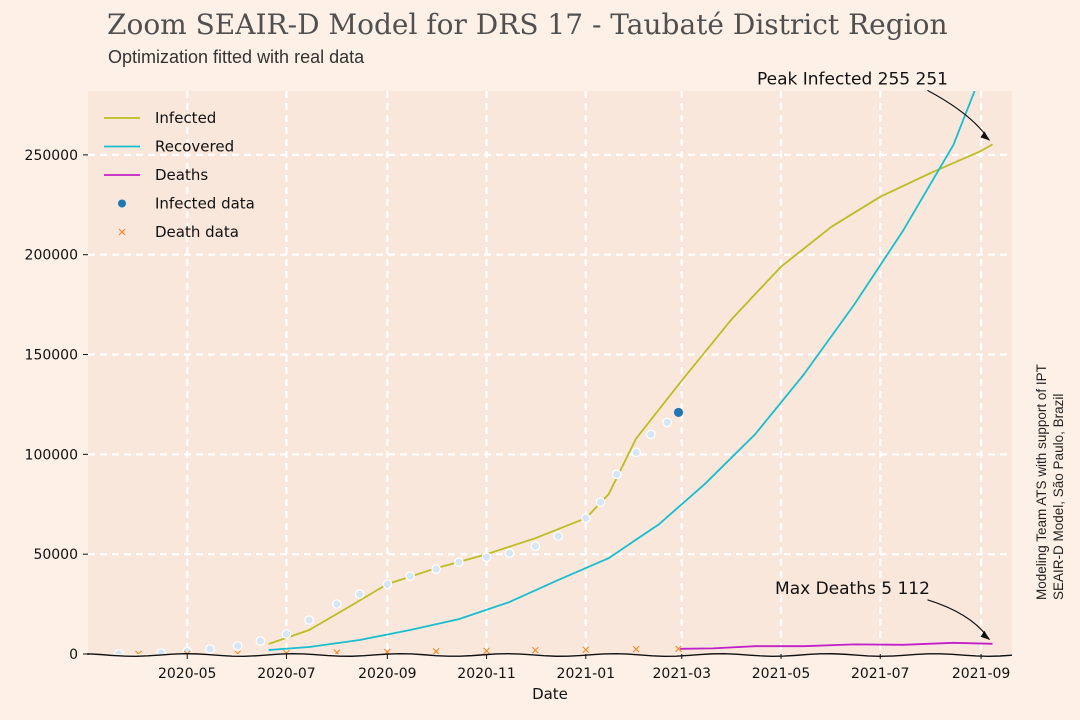 The image size is (1080, 720). Describe the element at coordinates (185, 118) in the screenshot. I see `legend-label: Infected` at that location.